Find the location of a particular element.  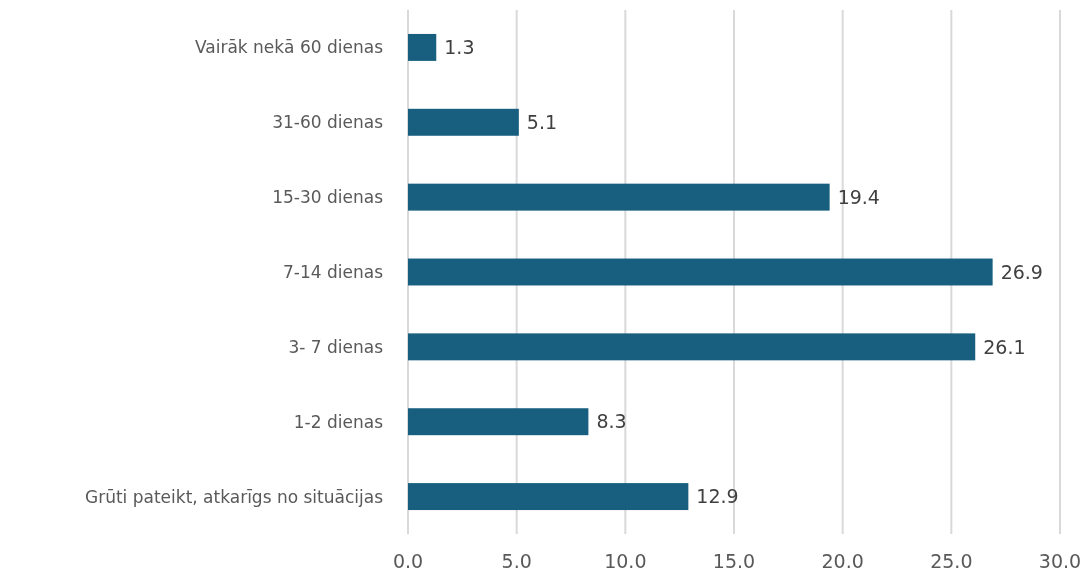

data-label: 8.3 is located at coordinates (611, 421).